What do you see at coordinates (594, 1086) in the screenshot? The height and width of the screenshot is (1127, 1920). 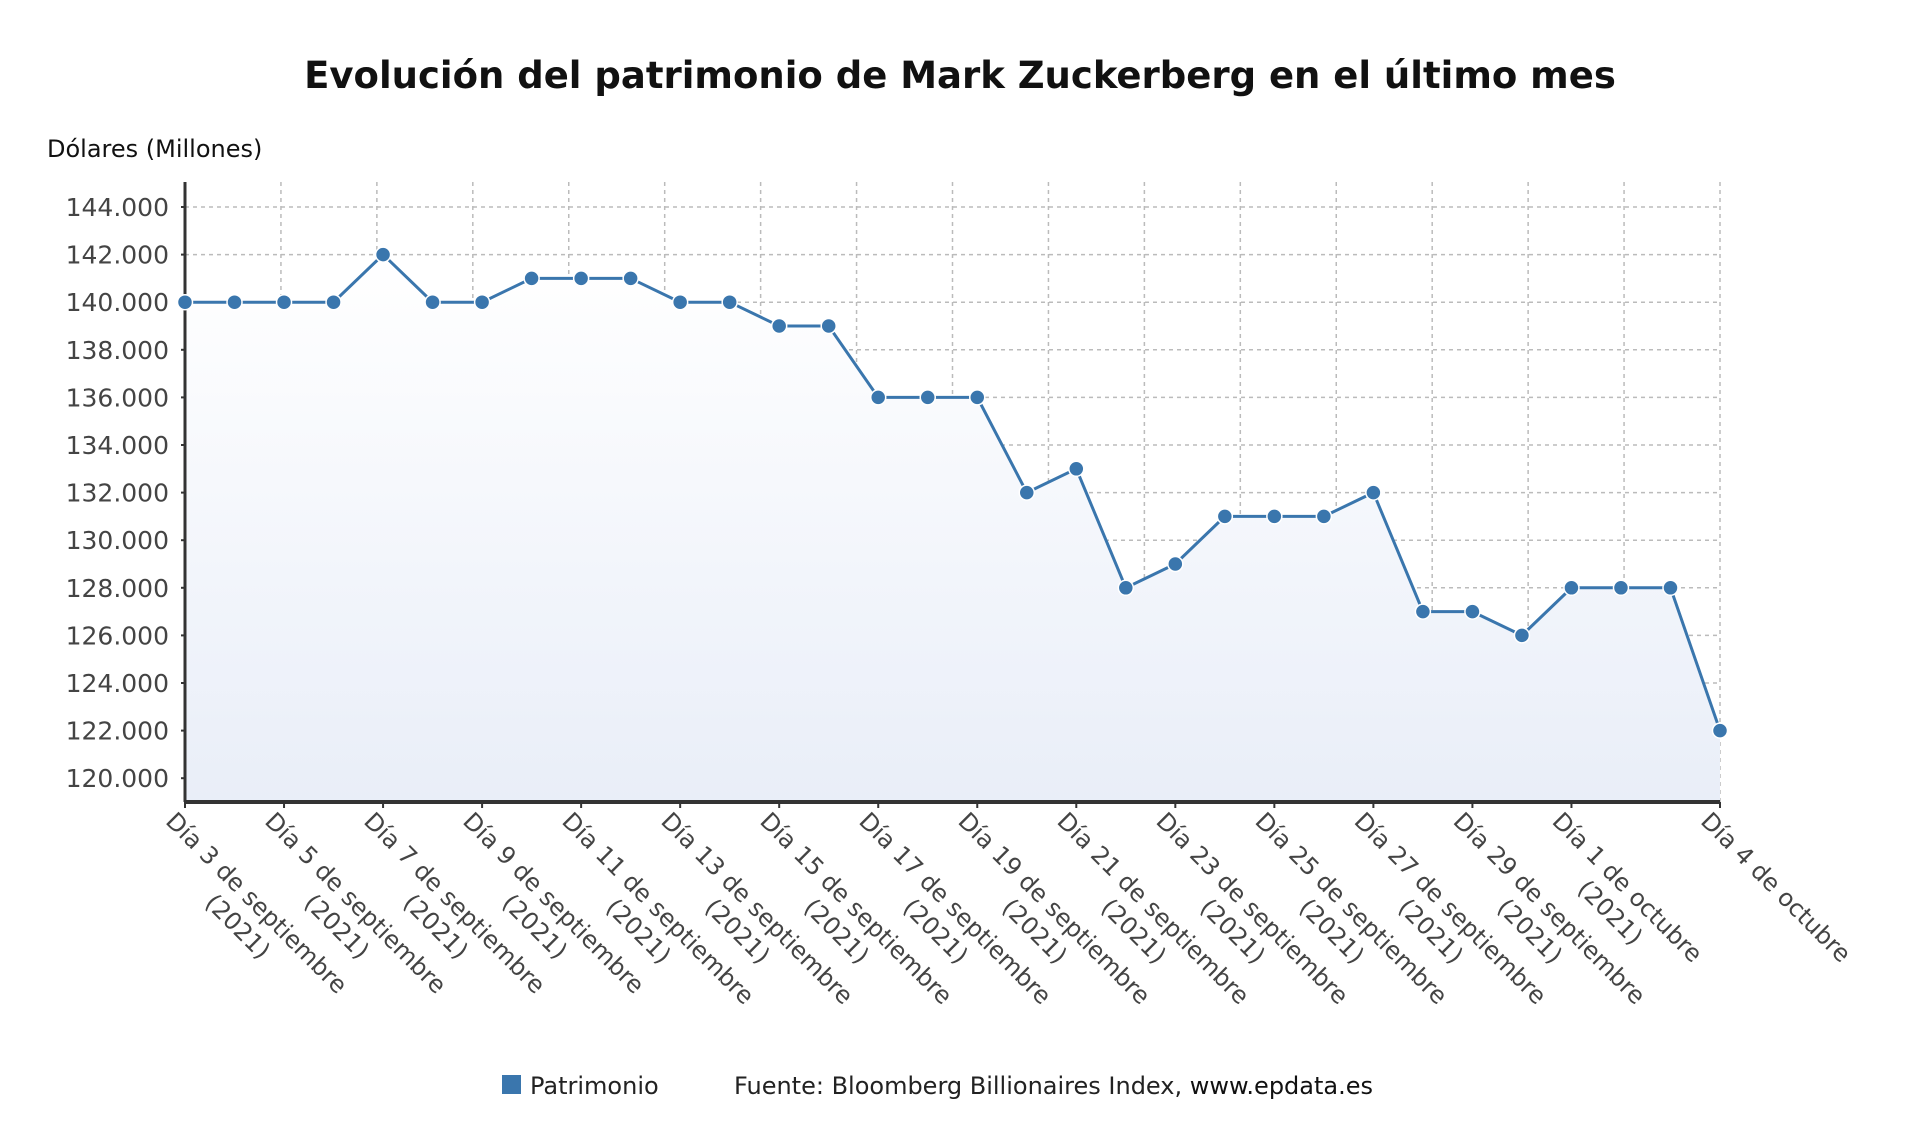 I see `legend-label: Patrimonio` at bounding box center [594, 1086].